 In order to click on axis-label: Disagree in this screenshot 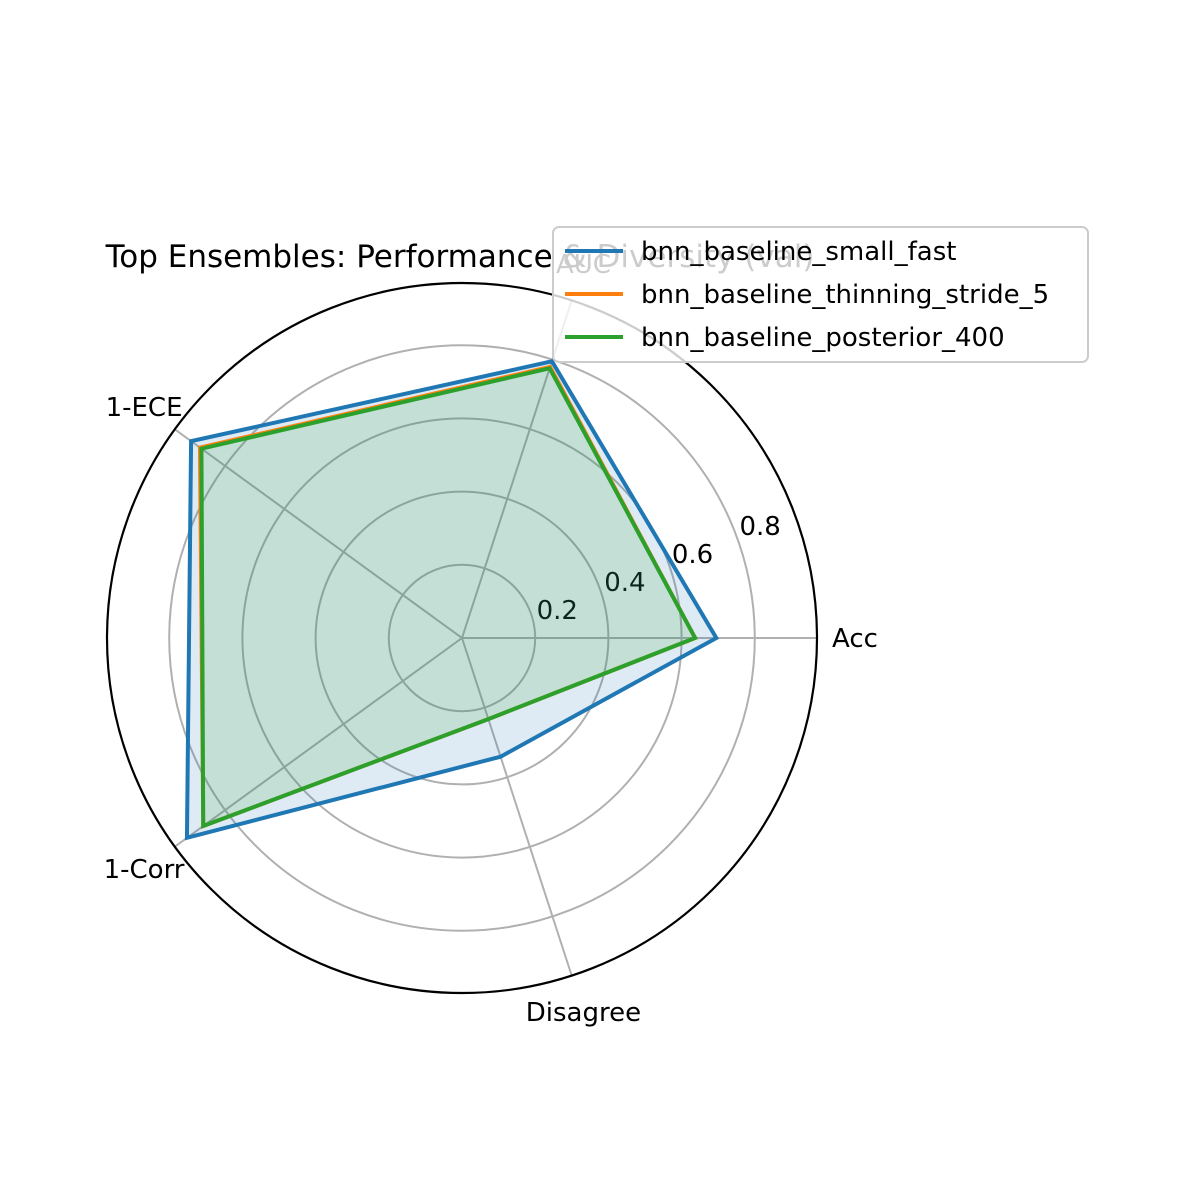, I will do `click(583, 1013)`.